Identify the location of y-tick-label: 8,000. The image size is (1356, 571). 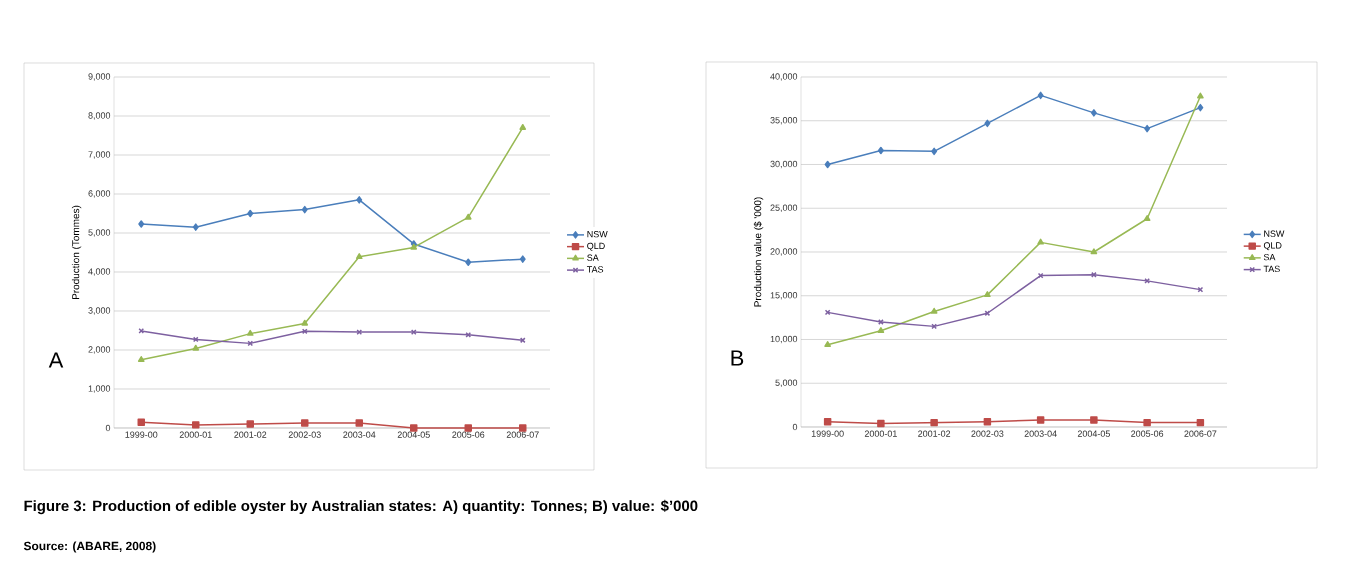
(99, 116).